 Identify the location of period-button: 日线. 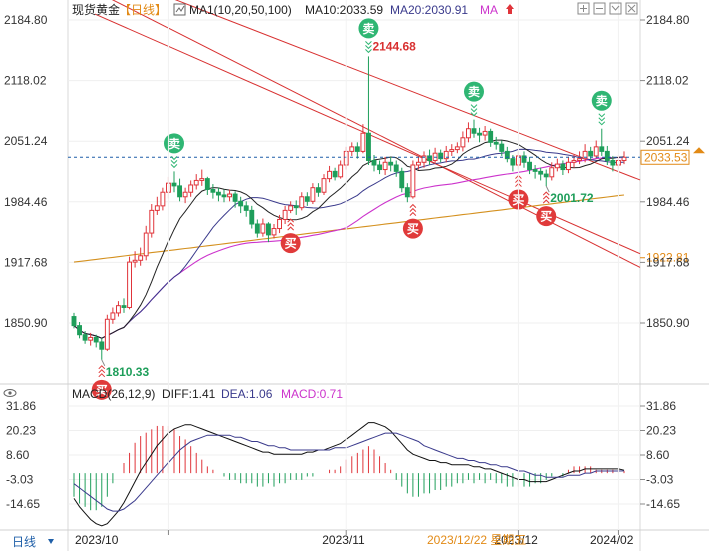
(33, 542).